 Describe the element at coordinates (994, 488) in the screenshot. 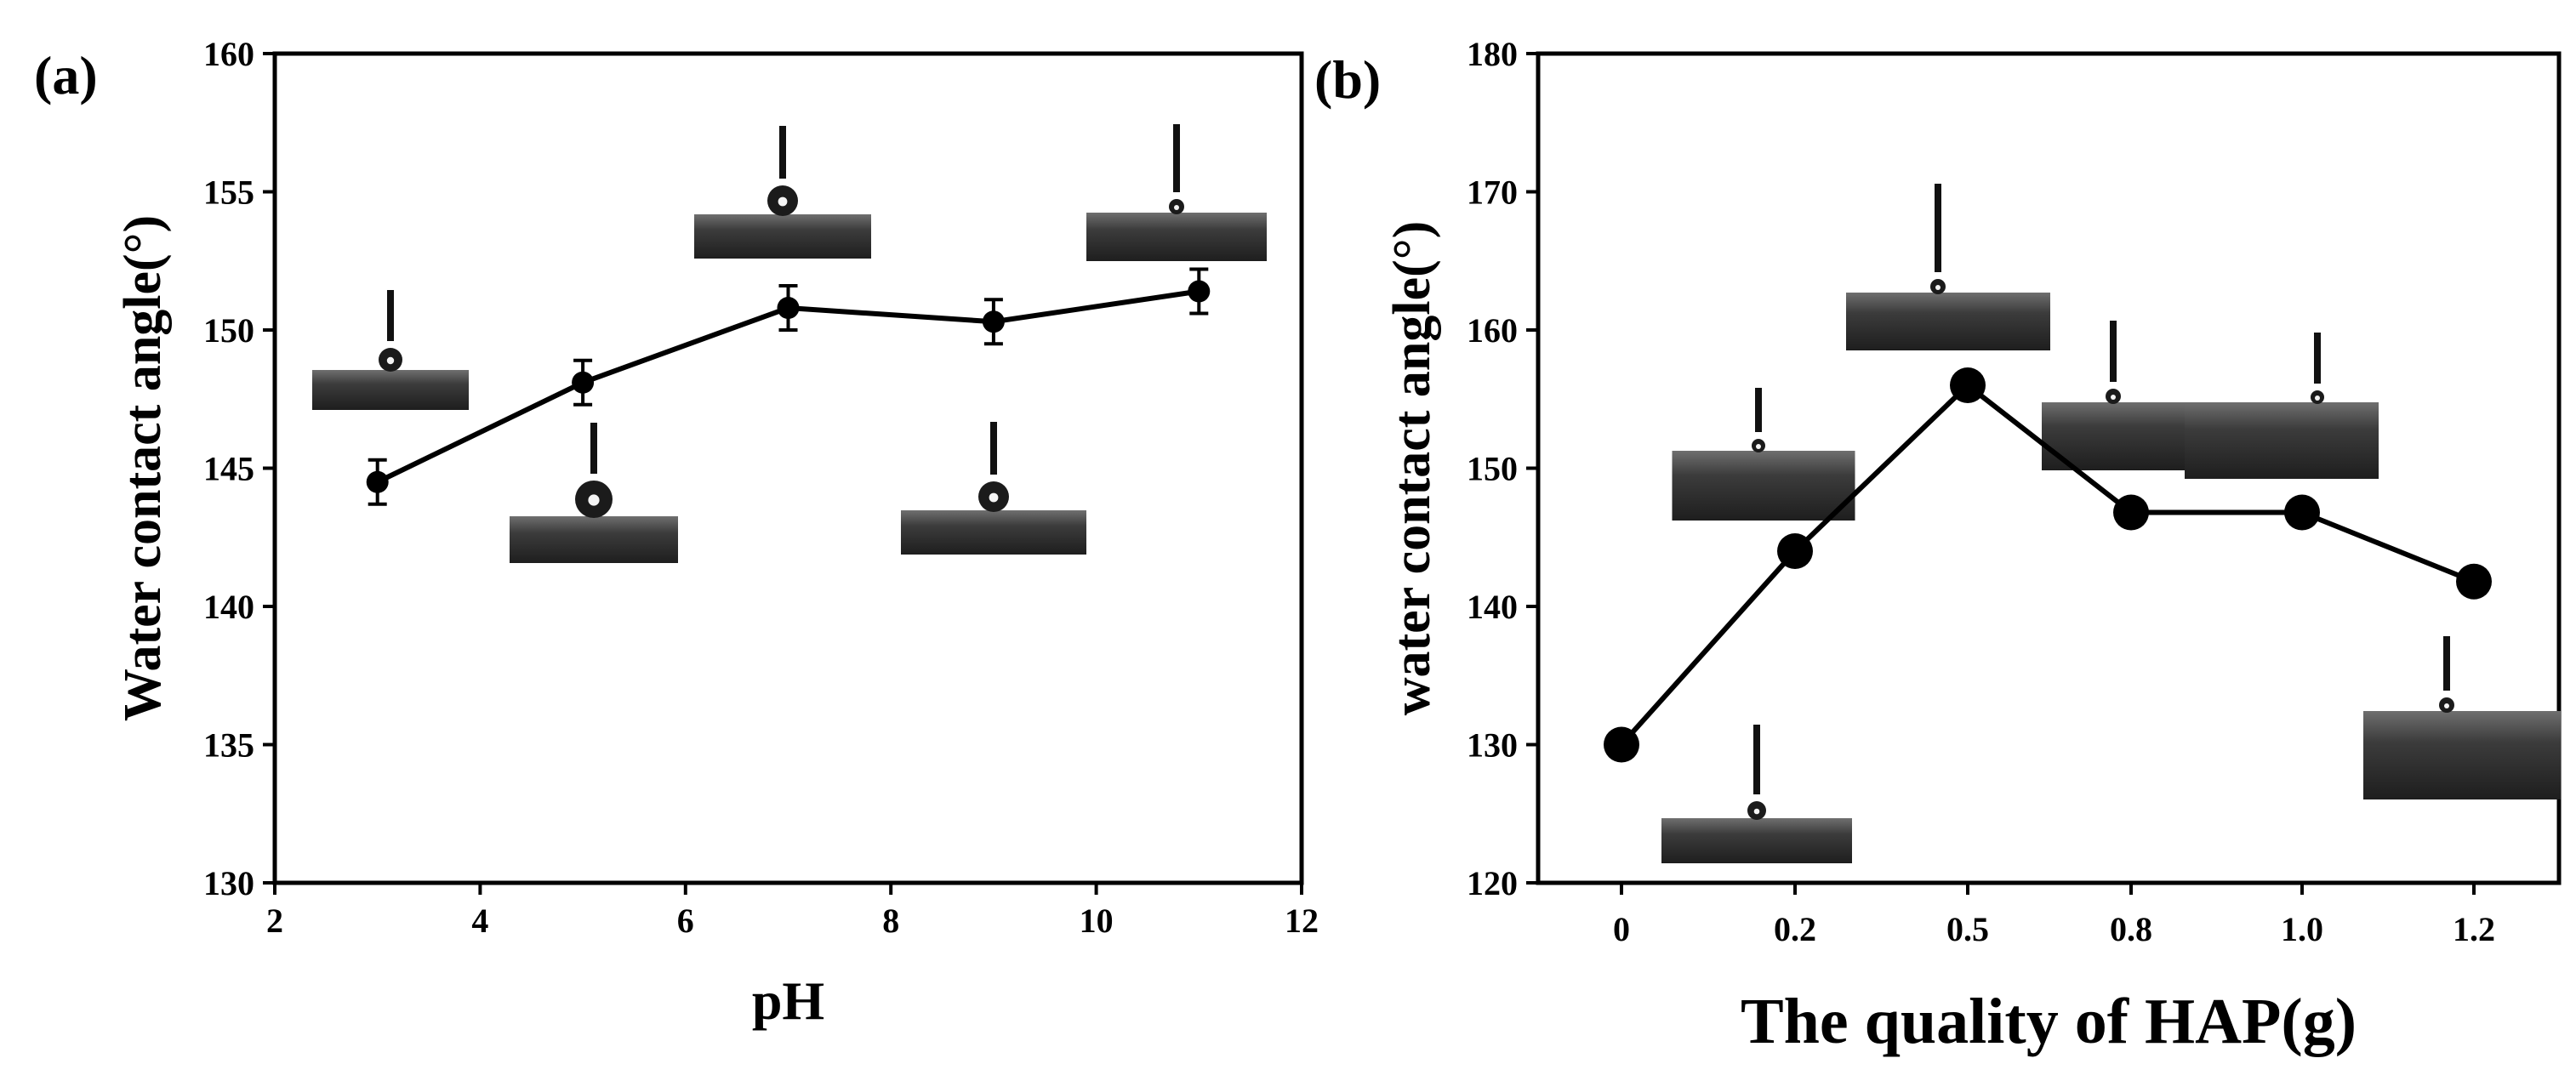

I see `inset-a-ph9` at that location.